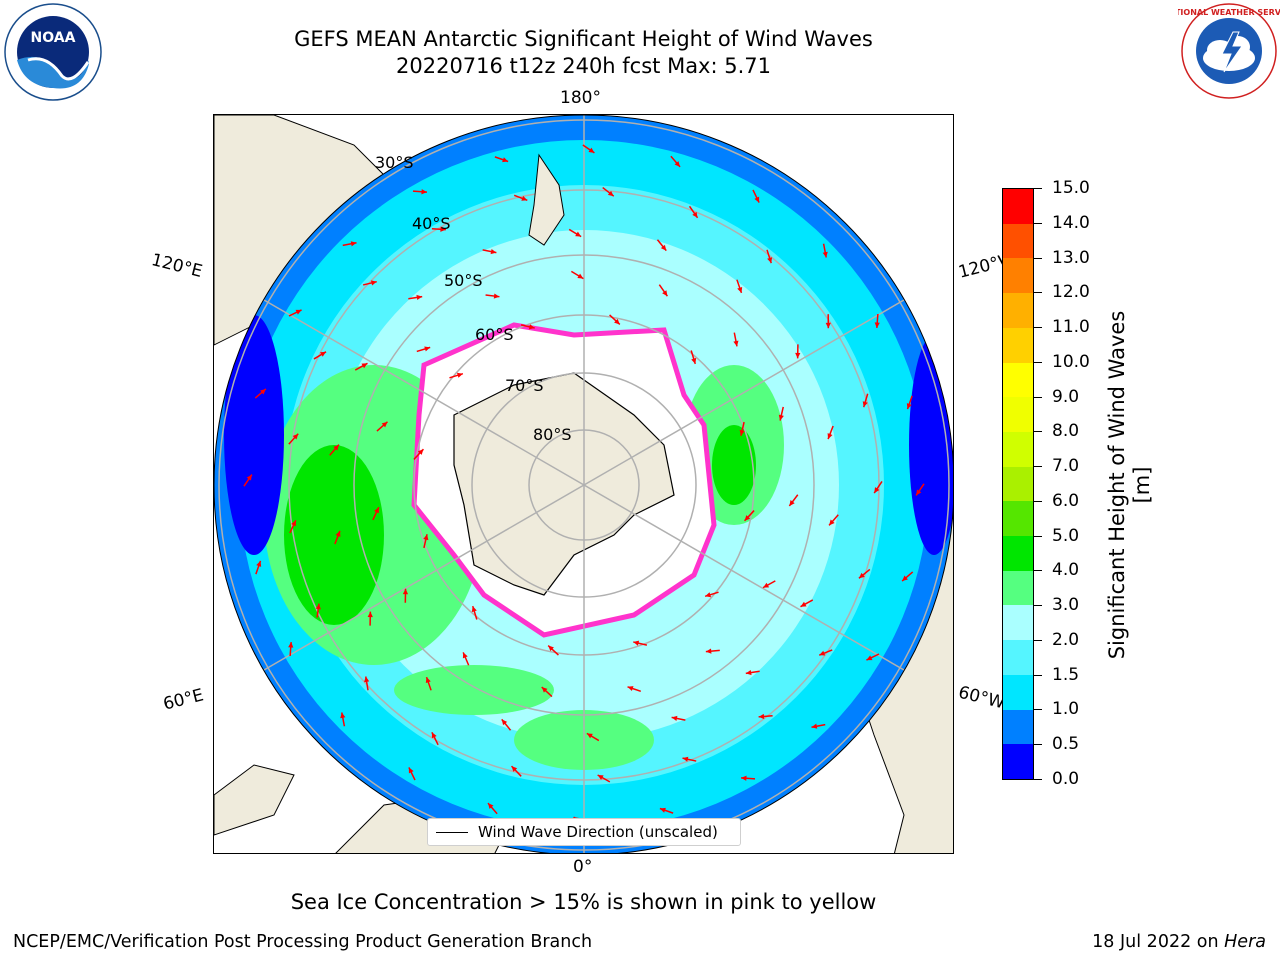 Image resolution: width=1280 pixels, height=960 pixels. I want to click on colorbar-title: Significant Height of Wind Waves [m], so click(1129, 485).